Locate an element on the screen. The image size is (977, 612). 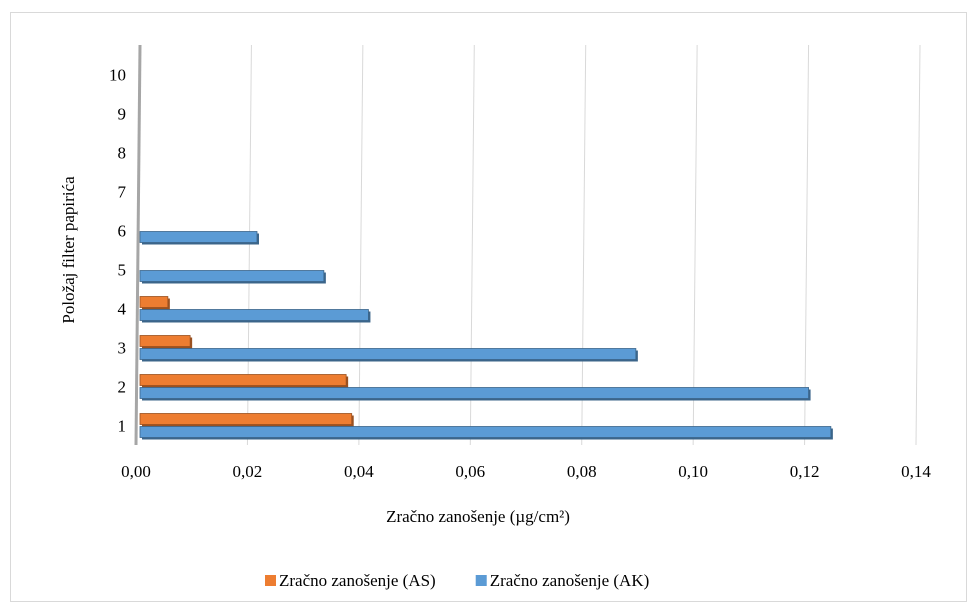
x-tick-label: 0,00 is located at coordinates (136, 471).